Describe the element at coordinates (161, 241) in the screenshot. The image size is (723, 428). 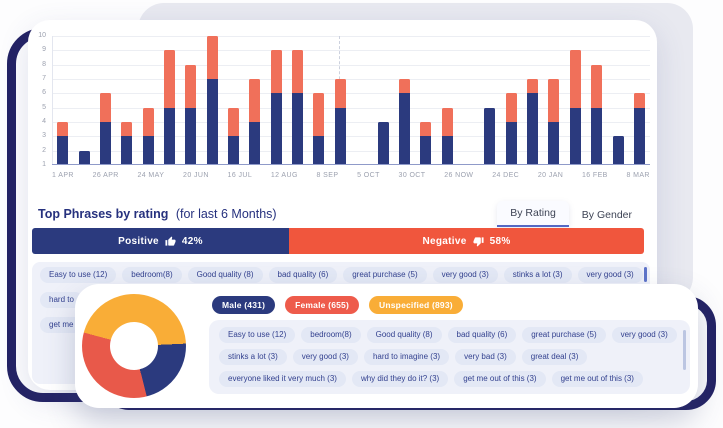
I see `positive-segment: Positive 42%` at that location.